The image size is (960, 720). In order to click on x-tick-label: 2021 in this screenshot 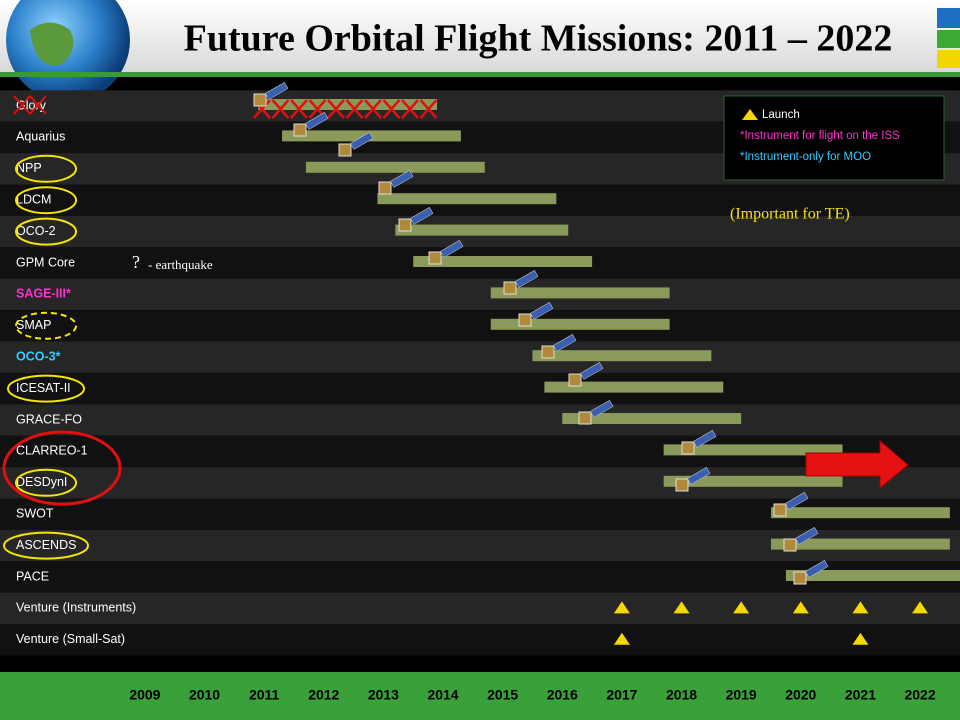, I will do `click(860, 695)`.